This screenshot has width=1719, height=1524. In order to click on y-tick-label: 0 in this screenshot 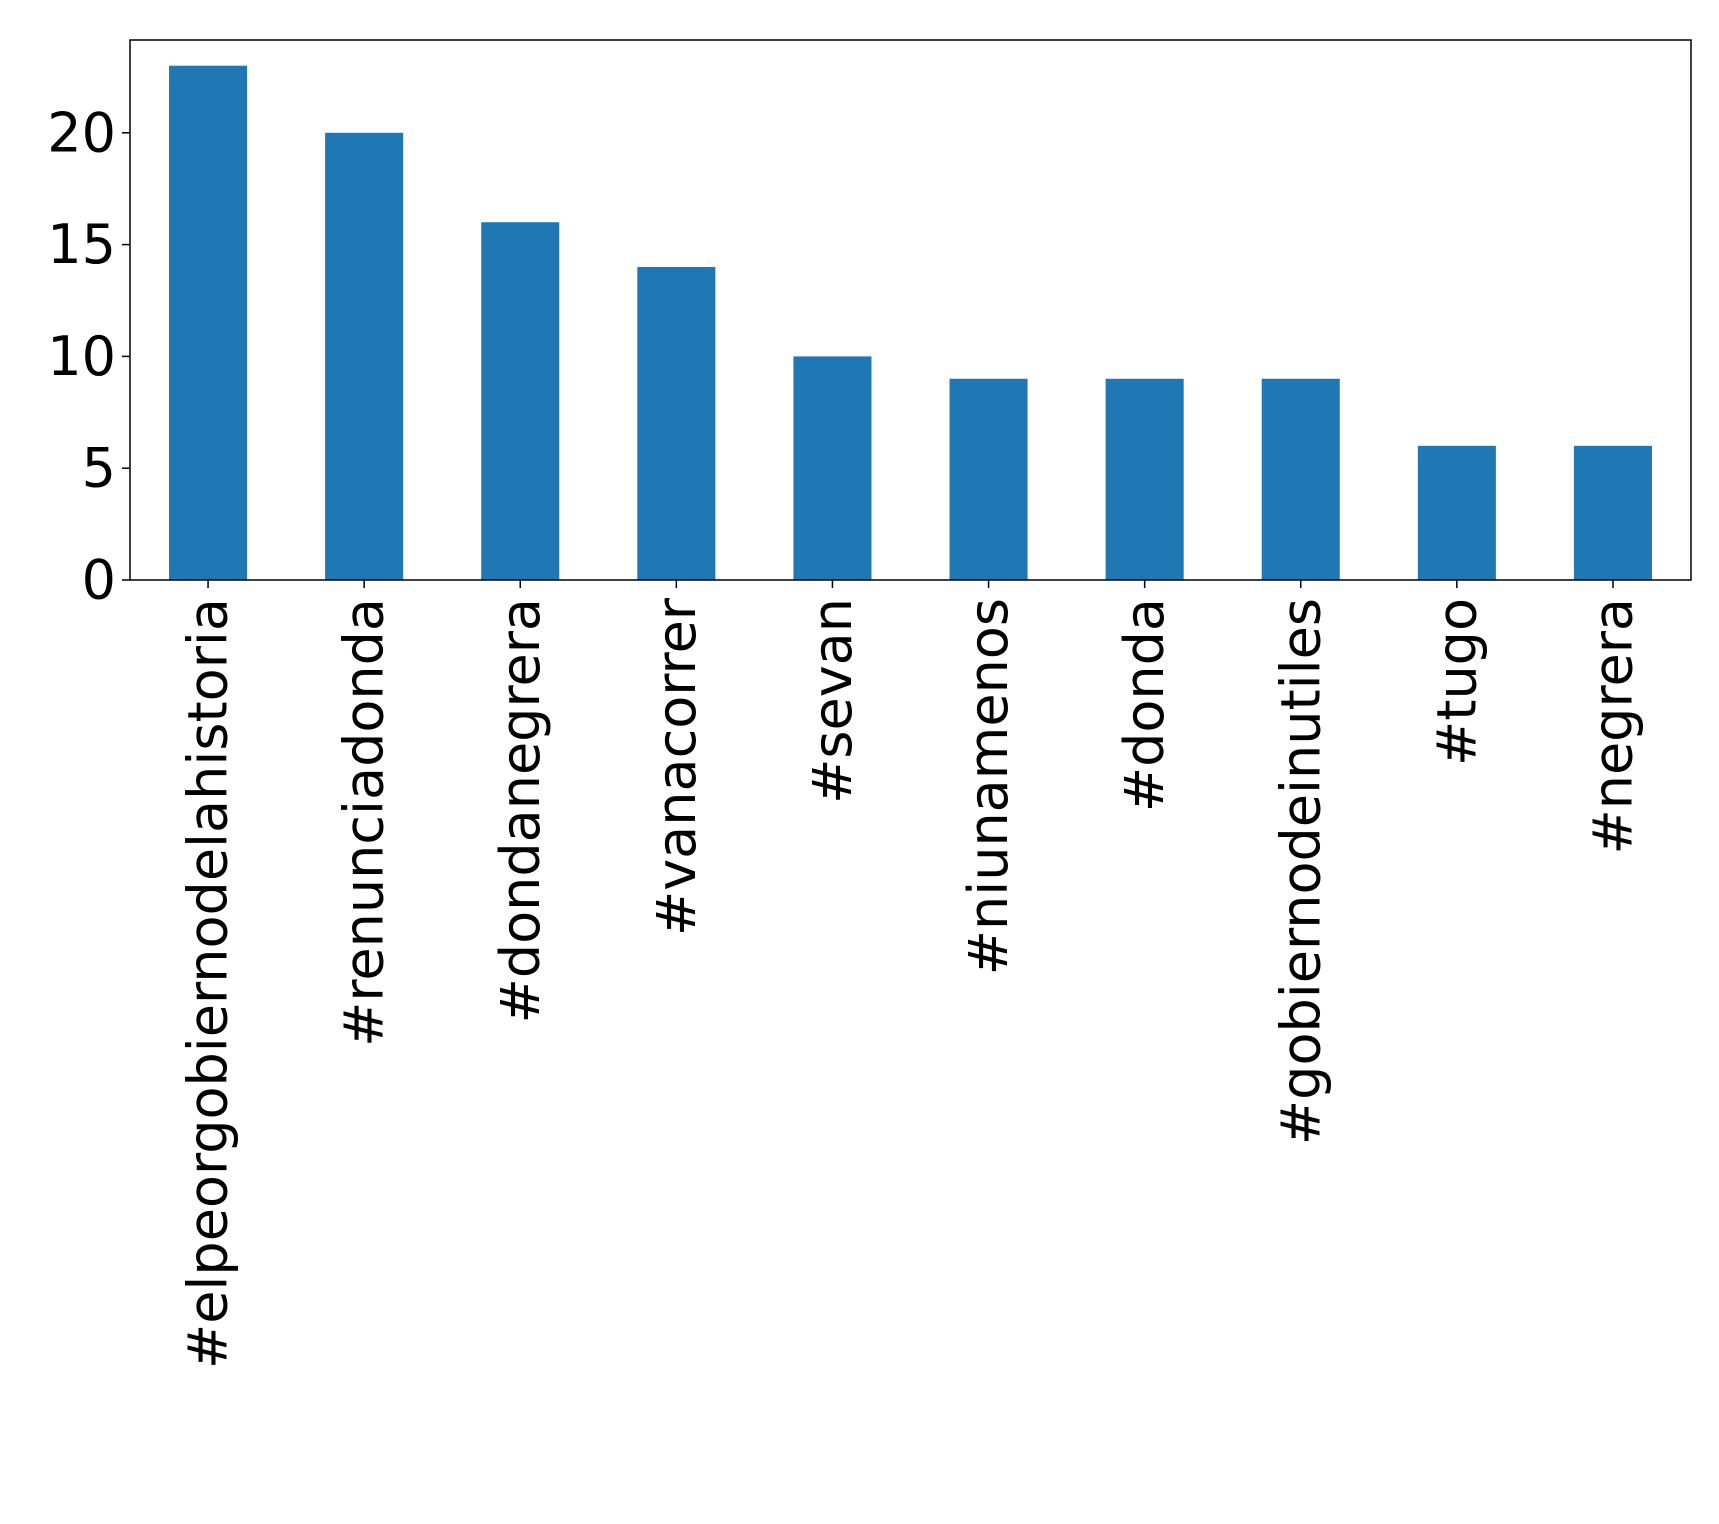, I will do `click(99, 580)`.